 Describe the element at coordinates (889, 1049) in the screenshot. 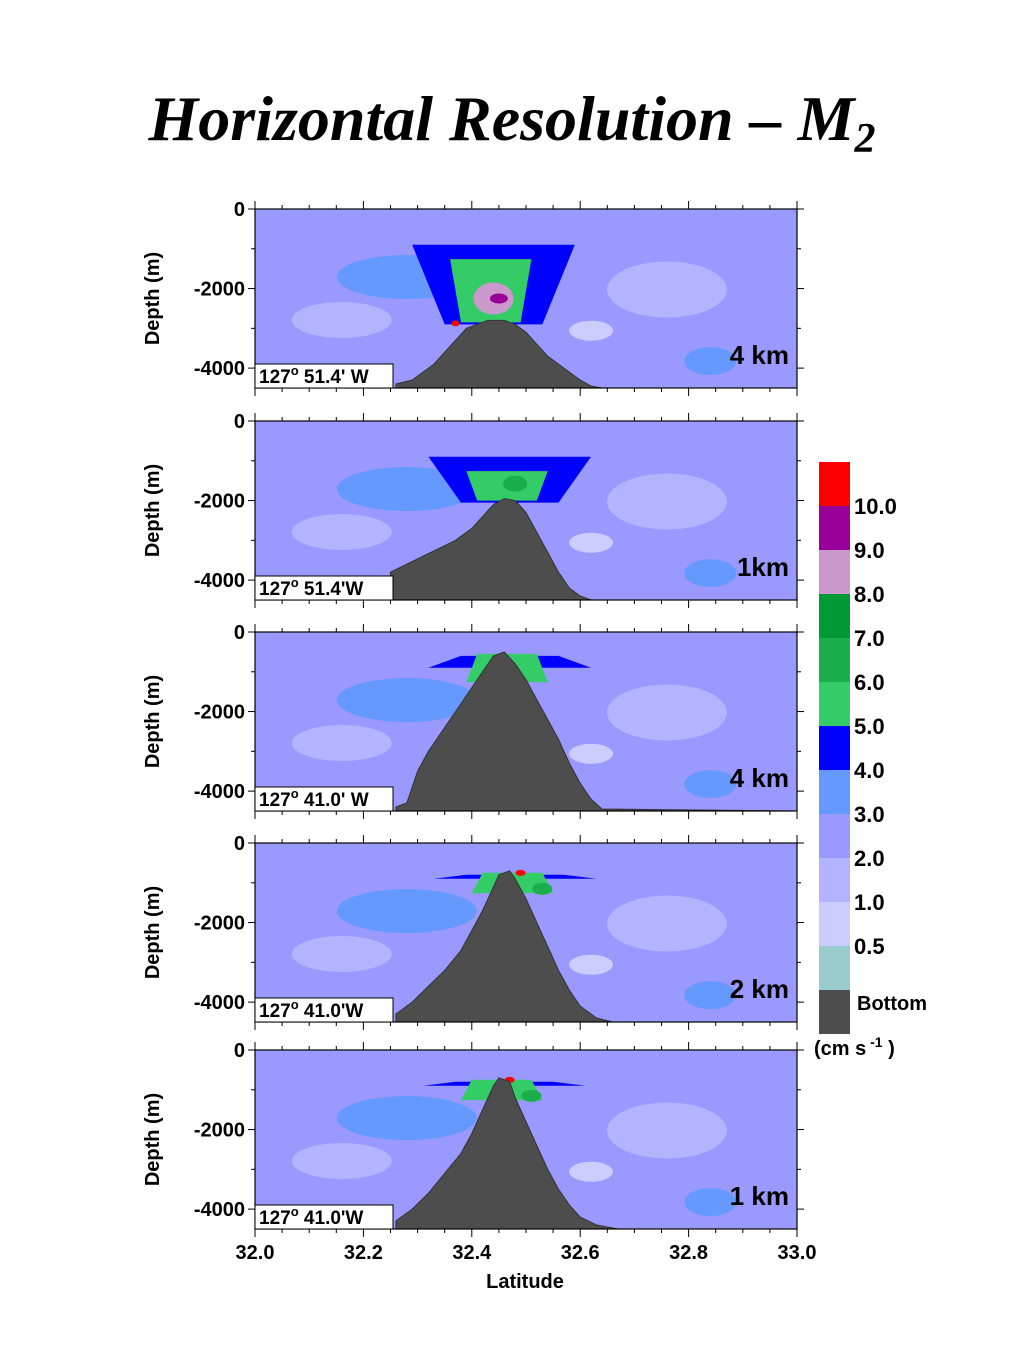

I see `unit-suffix: )` at that location.